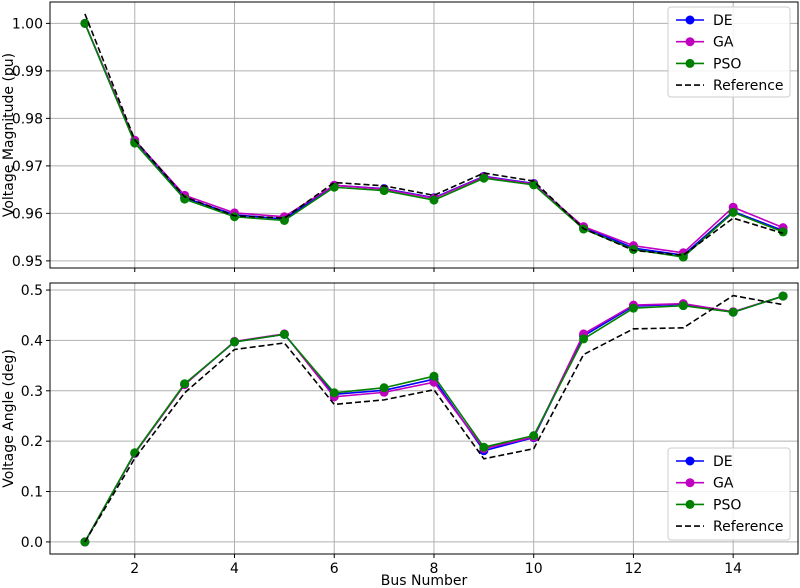  I want to click on y-tick-label: 0.1, so click(32, 493).